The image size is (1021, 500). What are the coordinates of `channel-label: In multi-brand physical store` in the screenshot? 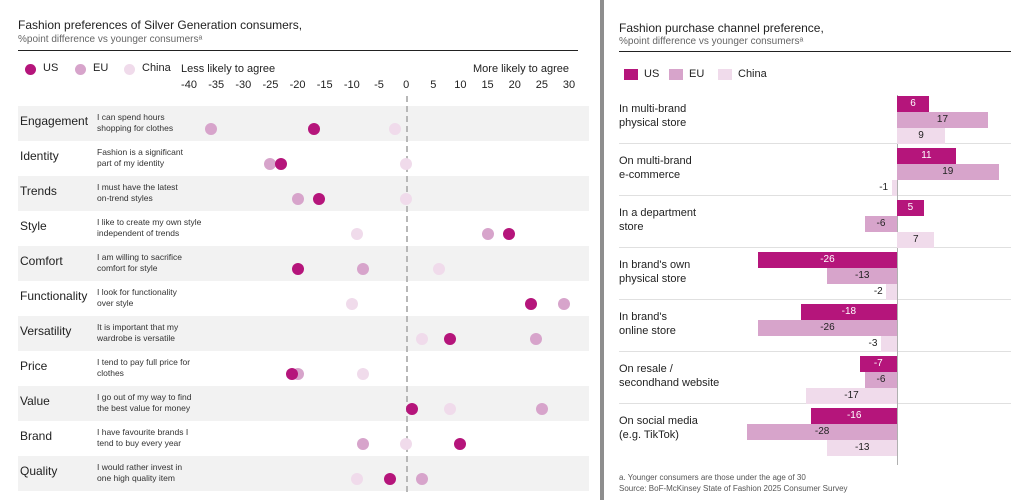 It's located at (684, 116).